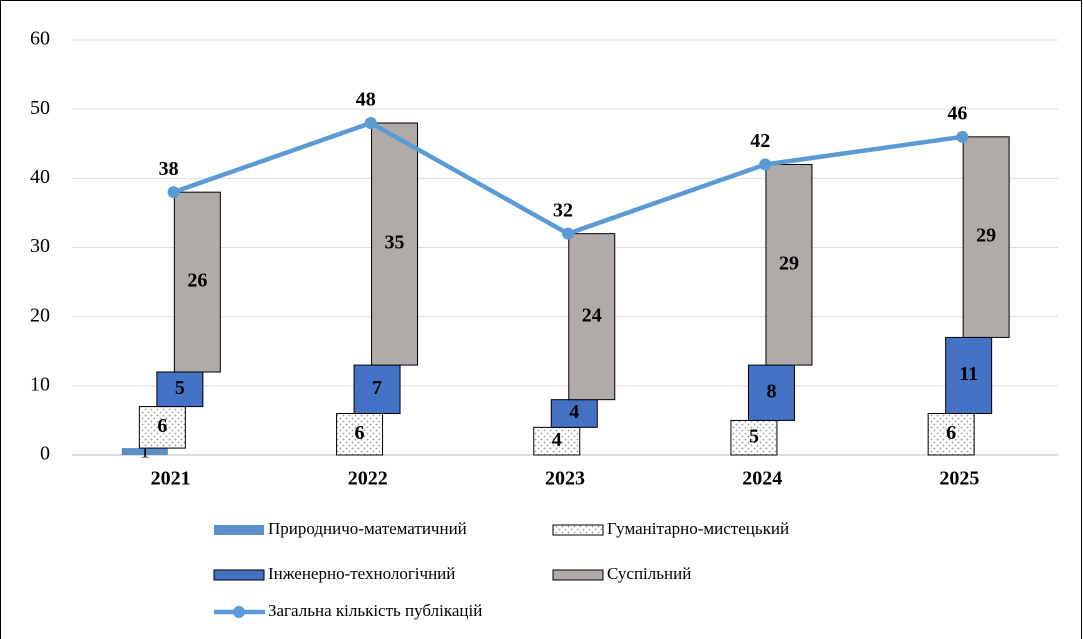  I want to click on legend-label: Загальна кількість публікацій, so click(375, 610).